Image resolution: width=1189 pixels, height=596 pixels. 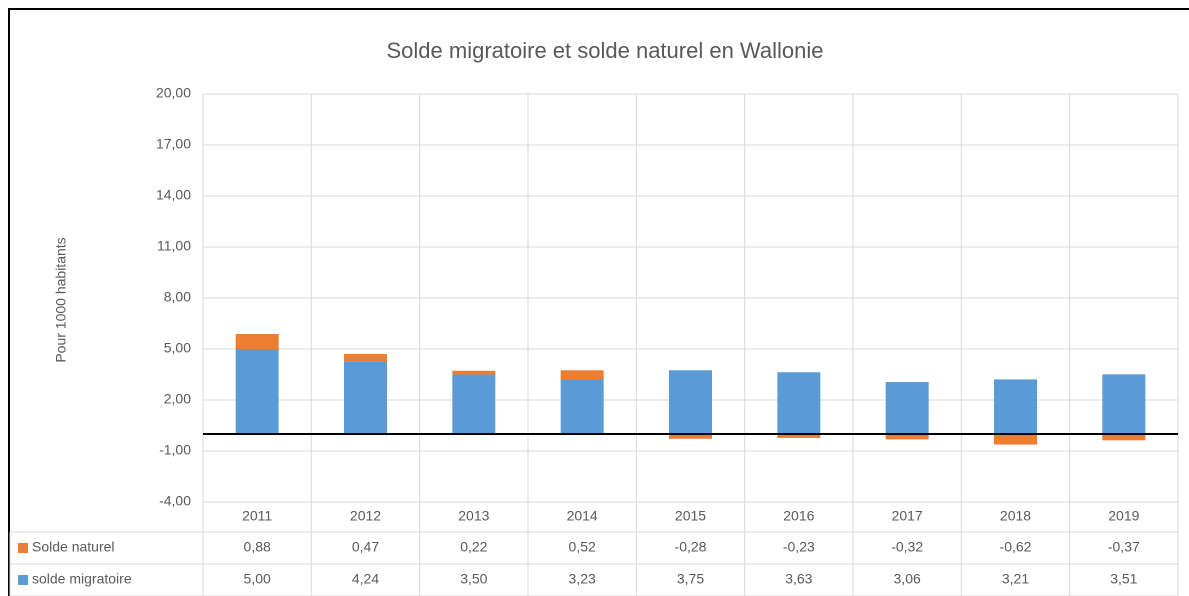 What do you see at coordinates (174, 246) in the screenshot?
I see `y-tick-label: 11,00` at bounding box center [174, 246].